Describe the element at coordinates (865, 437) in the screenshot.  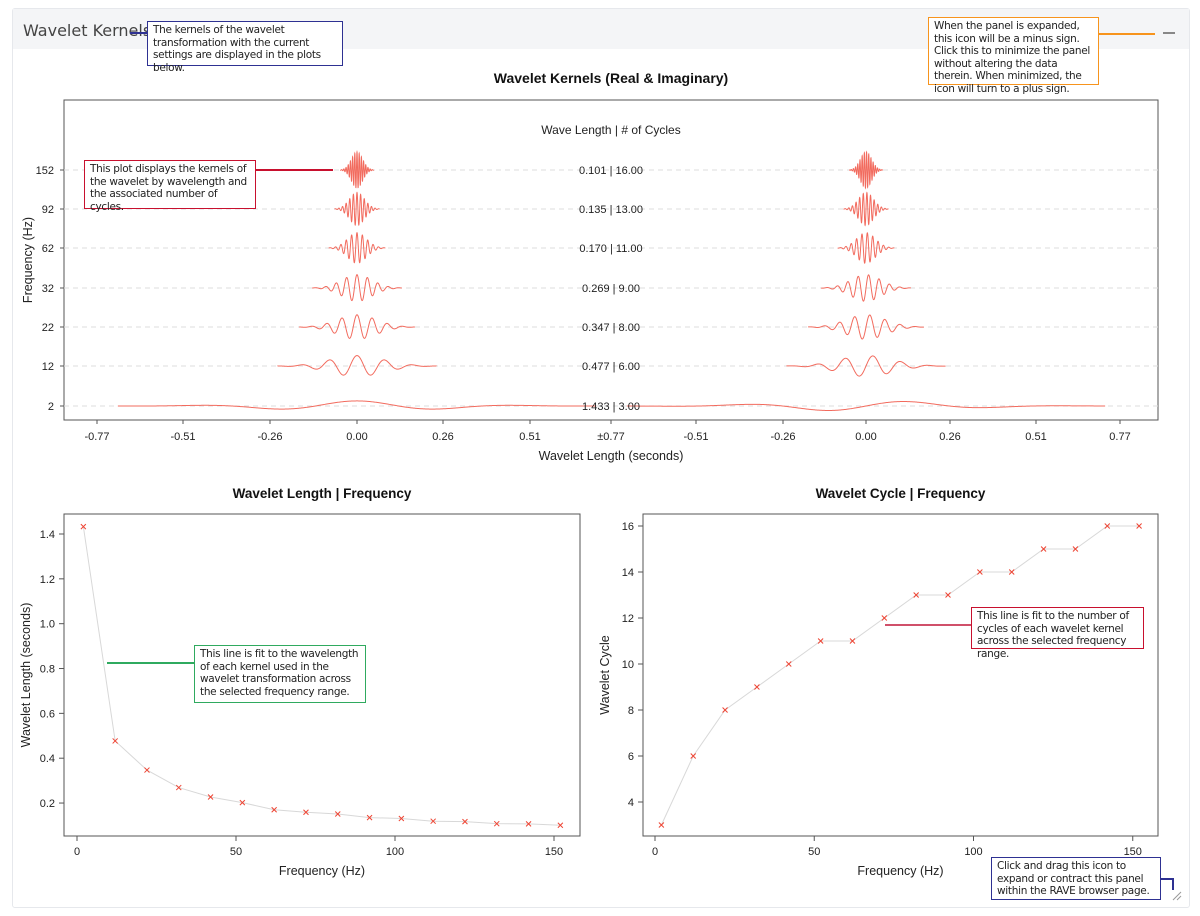
I see `x-tick-label: 0.00` at that location.